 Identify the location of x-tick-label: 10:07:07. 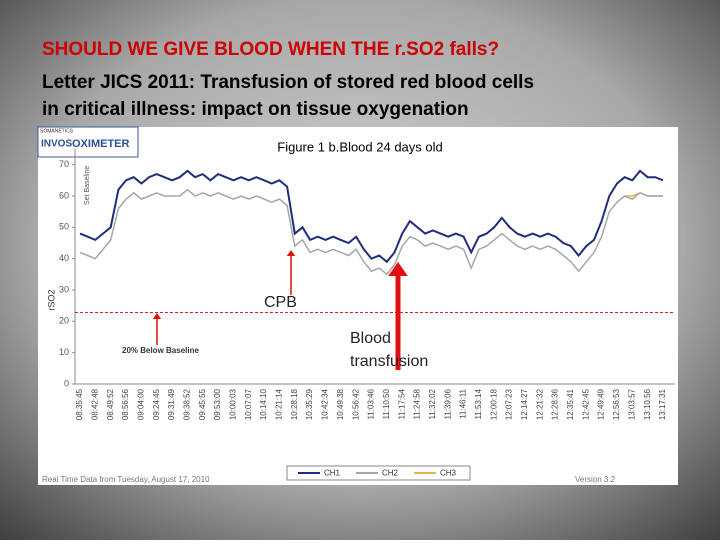
(248, 404).